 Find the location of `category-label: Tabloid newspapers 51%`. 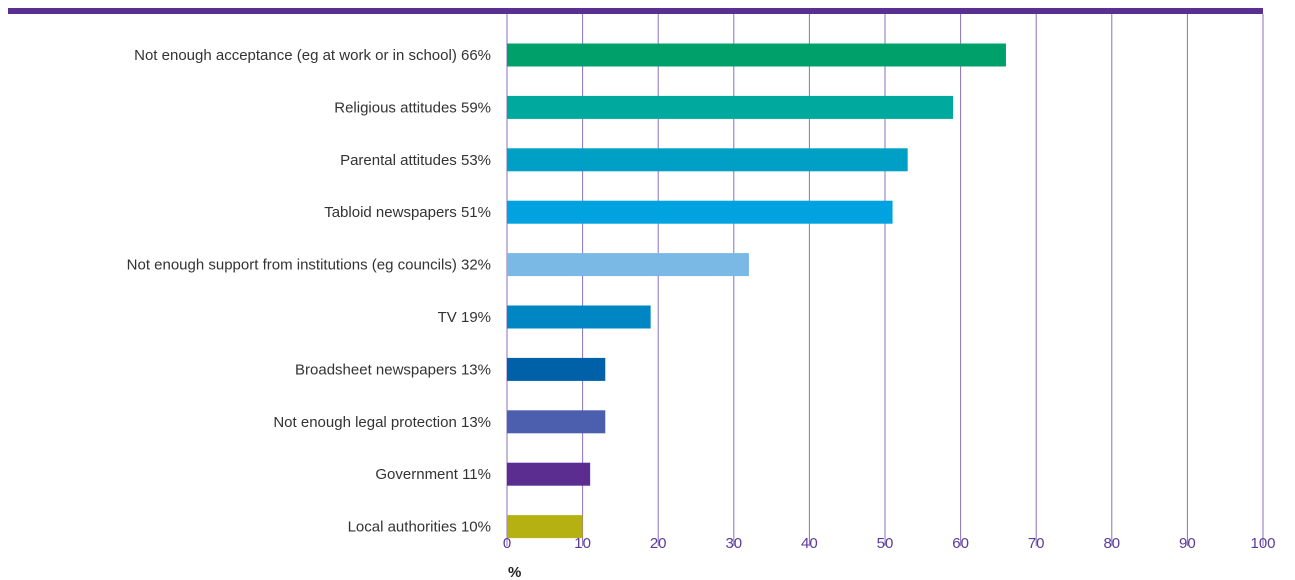

category-label: Tabloid newspapers 51% is located at coordinates (407, 212).